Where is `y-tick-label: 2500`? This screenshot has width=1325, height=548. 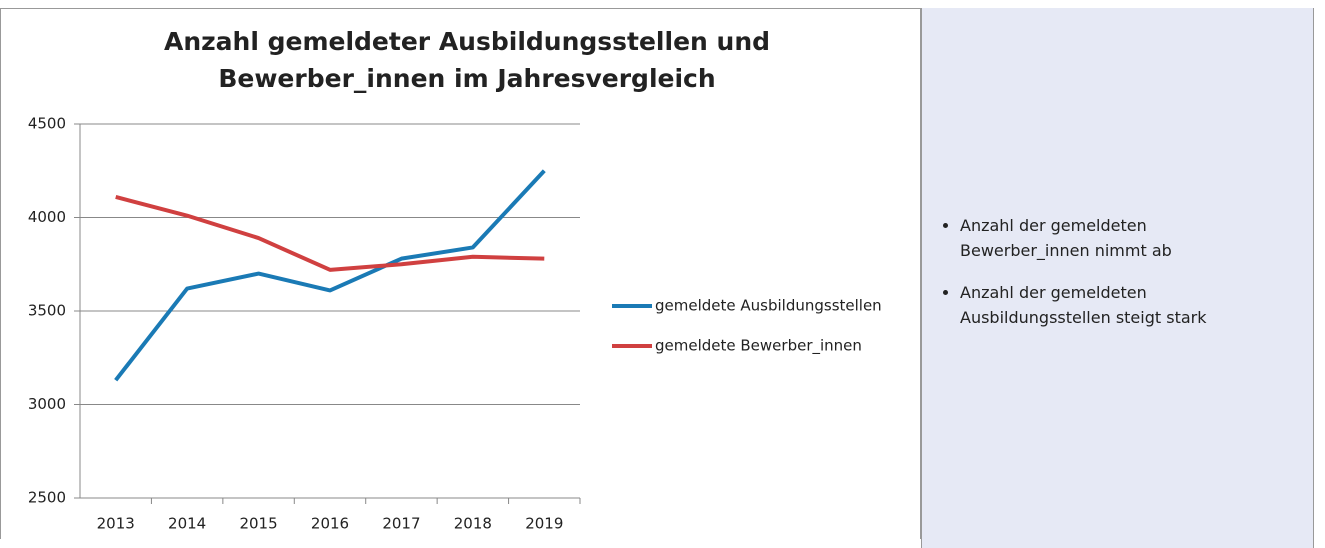
y-tick-label: 2500 is located at coordinates (47, 498).